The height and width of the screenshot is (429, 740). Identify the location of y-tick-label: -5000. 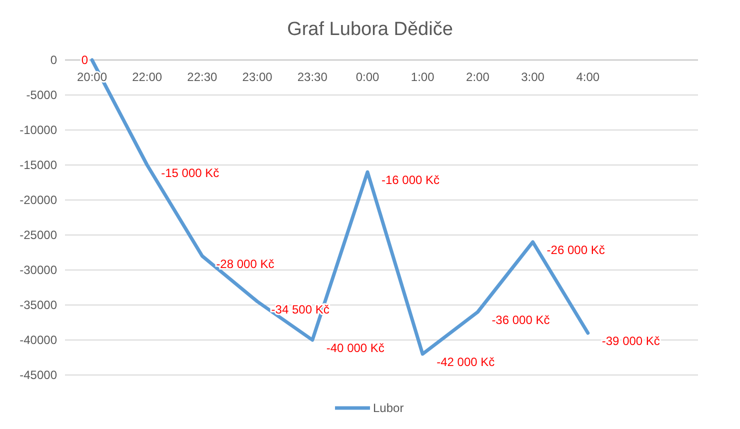
(42, 95).